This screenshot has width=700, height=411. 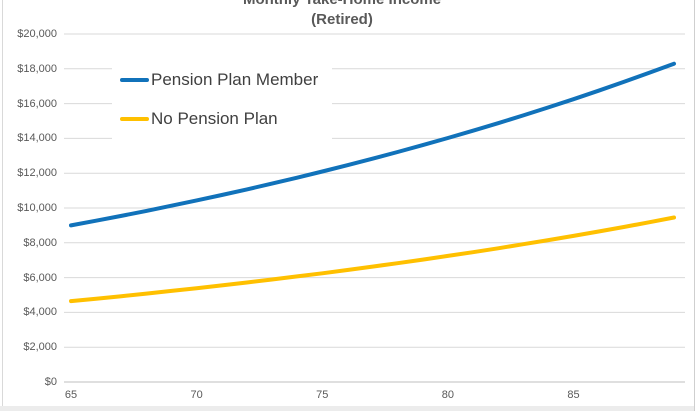 I want to click on chart-outside-edge, so click(x=347, y=408).